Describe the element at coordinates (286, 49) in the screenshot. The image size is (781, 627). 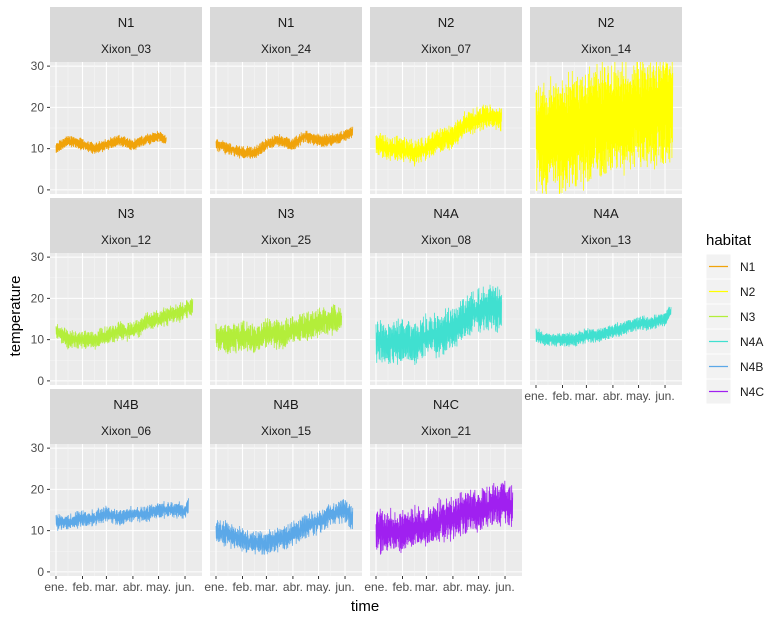
I see `facet-site-label: Xixon_24` at that location.